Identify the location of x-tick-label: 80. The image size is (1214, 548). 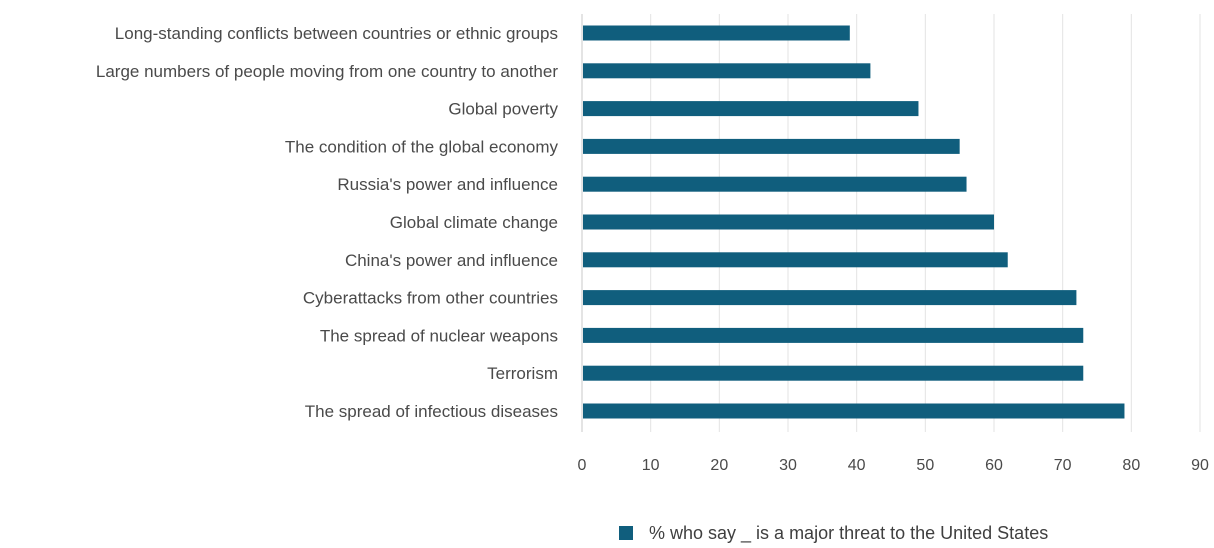
(1131, 465).